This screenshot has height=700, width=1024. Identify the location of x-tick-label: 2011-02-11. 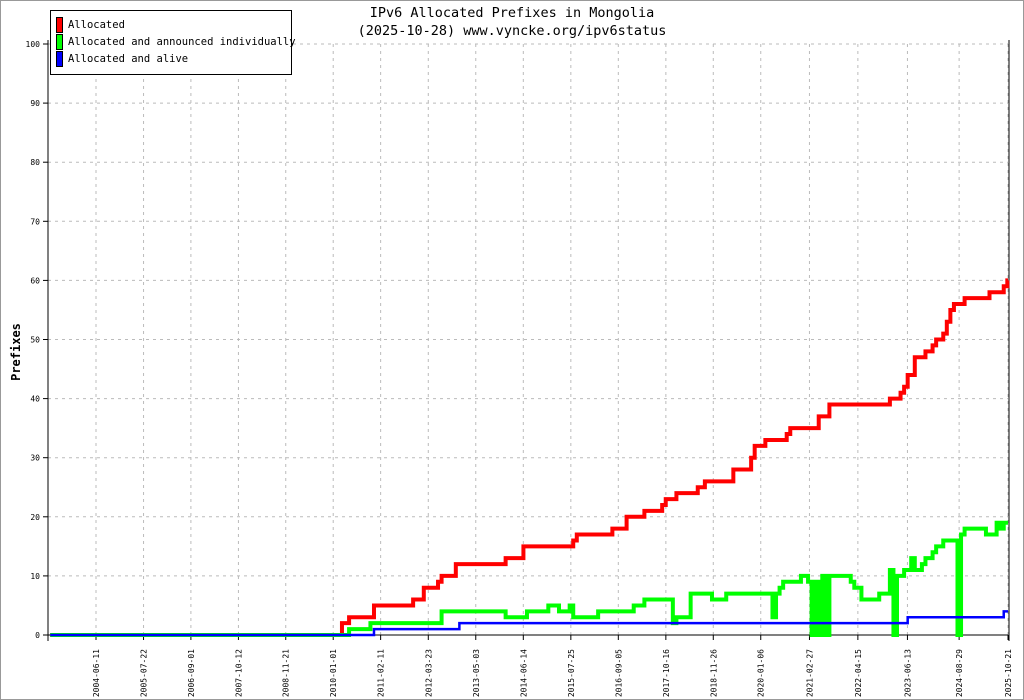
(381, 673).